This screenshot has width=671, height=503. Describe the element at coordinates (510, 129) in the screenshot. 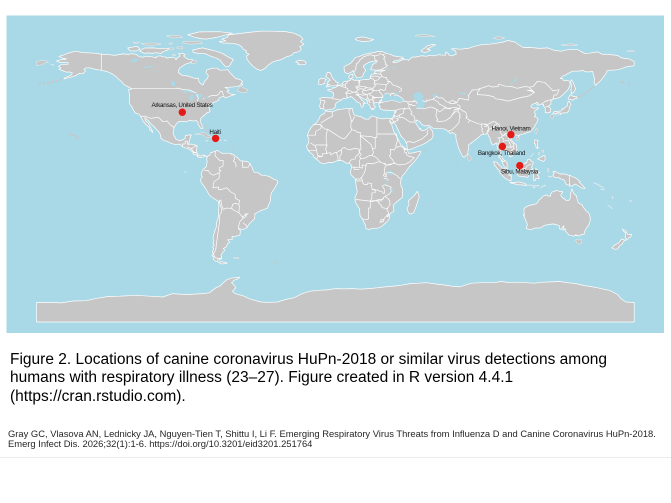

I see `svg-text: Hanoi, Vietnam` at that location.